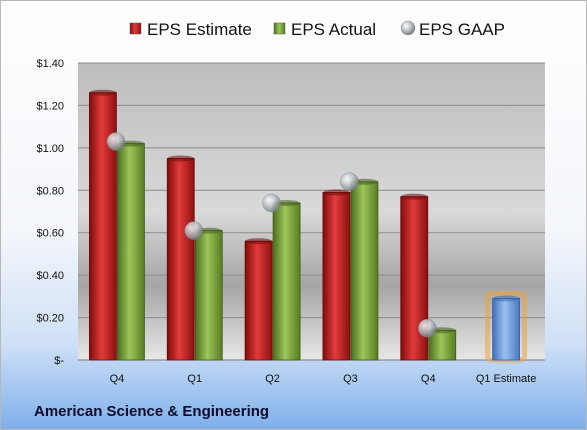  Describe the element at coordinates (462, 29) in the screenshot. I see `eps-gaap-legend-label: EPS GAAP` at that location.